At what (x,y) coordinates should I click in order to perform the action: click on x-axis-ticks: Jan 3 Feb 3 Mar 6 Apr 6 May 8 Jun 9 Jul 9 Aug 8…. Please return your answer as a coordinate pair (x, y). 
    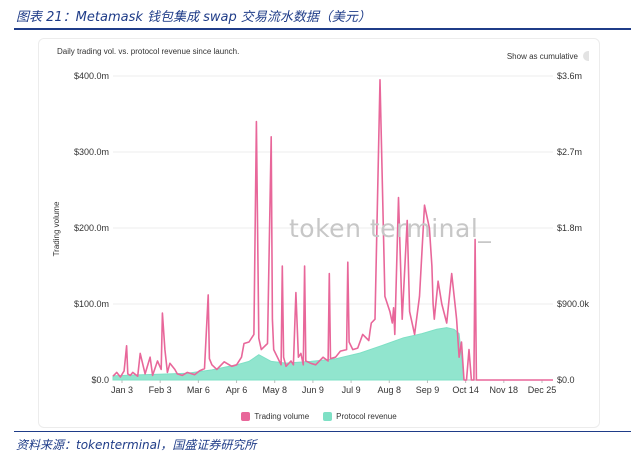
    Looking at the image, I should click on (333, 387).